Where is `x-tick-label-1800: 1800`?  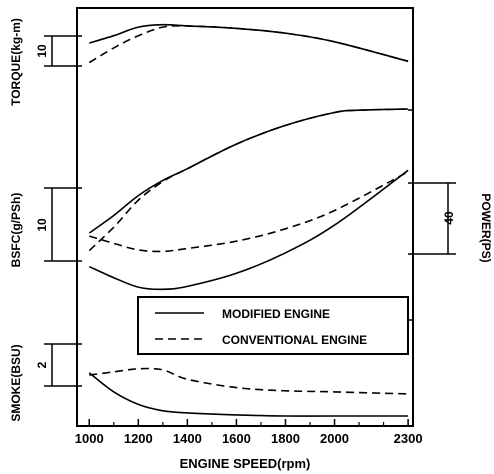 x-tick-label-1800: 1800 is located at coordinates (285, 438).